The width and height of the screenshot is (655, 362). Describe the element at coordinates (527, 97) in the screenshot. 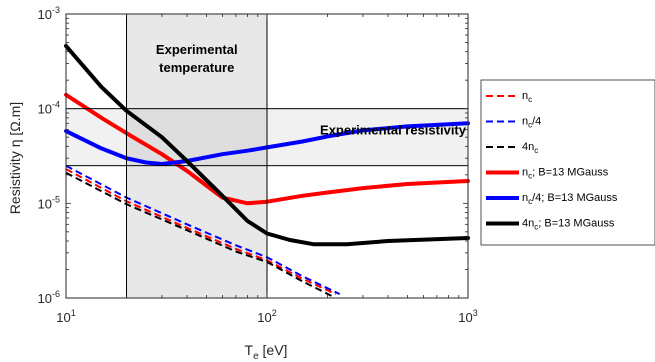

I see `legend-label-n-c: nc` at that location.